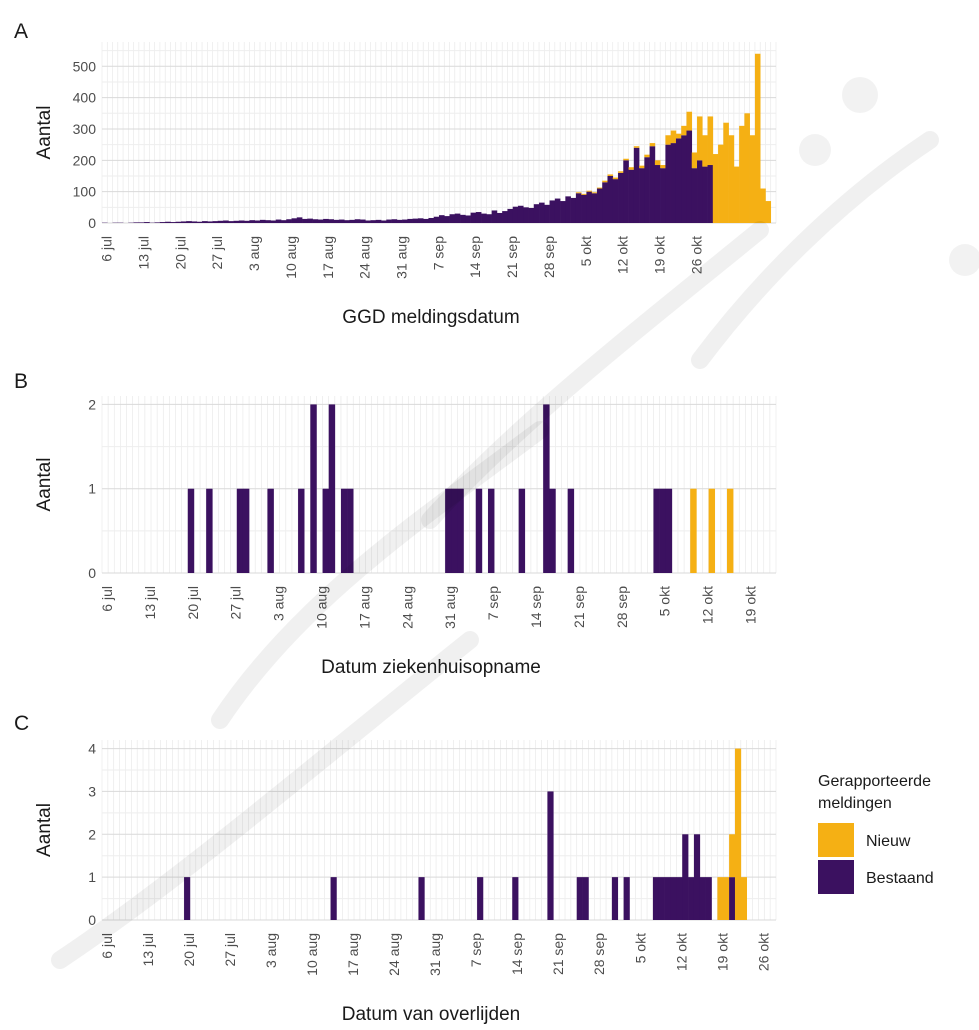  What do you see at coordinates (254, 253) in the screenshot?
I see `x-tick-label: 3 aug` at bounding box center [254, 253].